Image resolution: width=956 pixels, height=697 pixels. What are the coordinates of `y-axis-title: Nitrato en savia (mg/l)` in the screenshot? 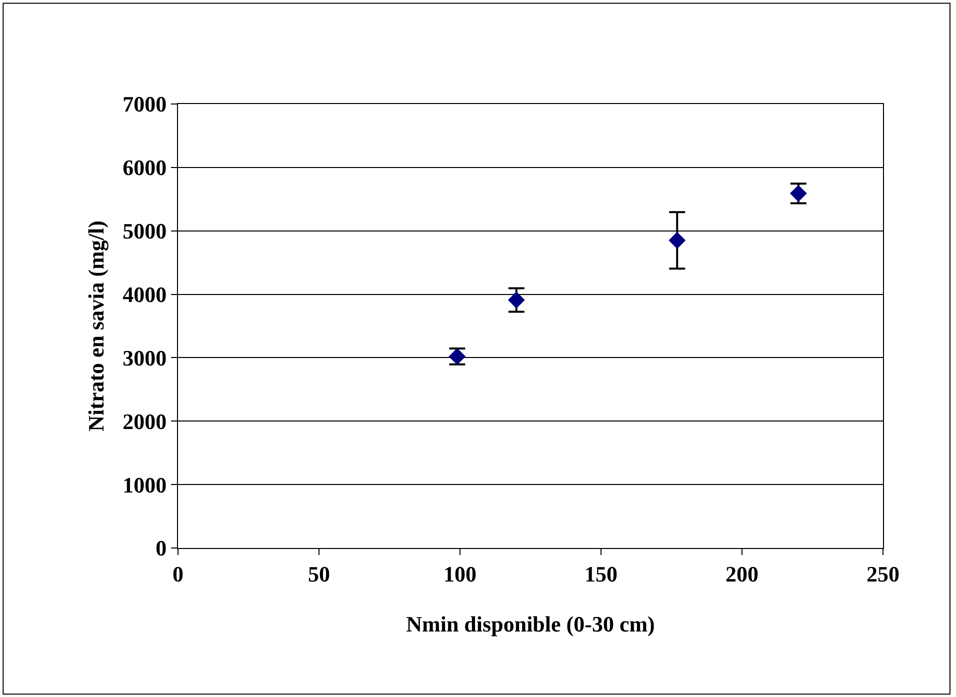 It's located at (95, 326).